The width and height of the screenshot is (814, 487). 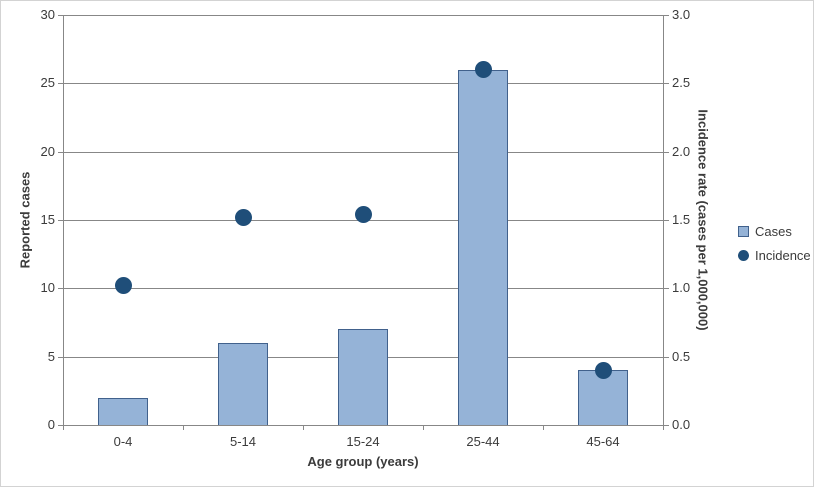 I want to click on y-left-tick-label: 10, so click(x=47, y=287).